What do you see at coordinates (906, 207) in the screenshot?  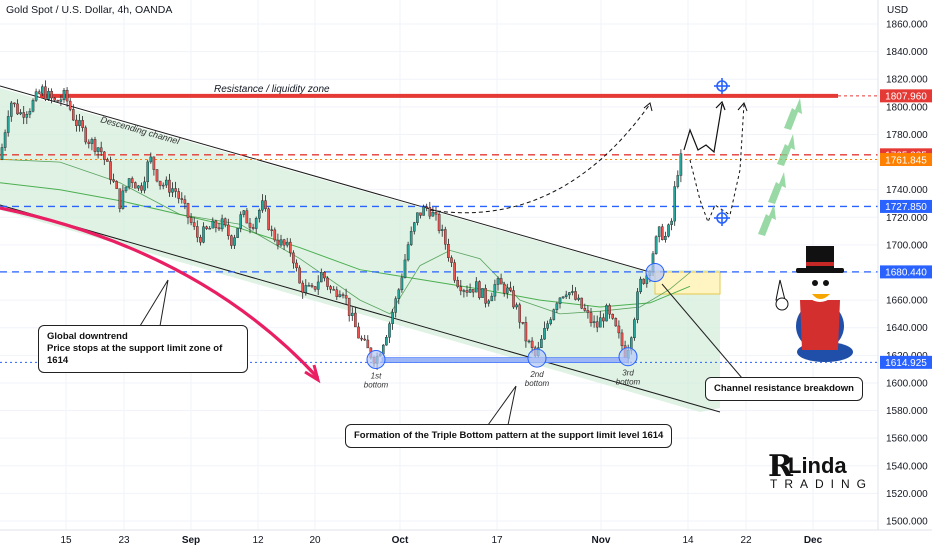 I see `price-tag-label: 1727.850` at bounding box center [906, 207].